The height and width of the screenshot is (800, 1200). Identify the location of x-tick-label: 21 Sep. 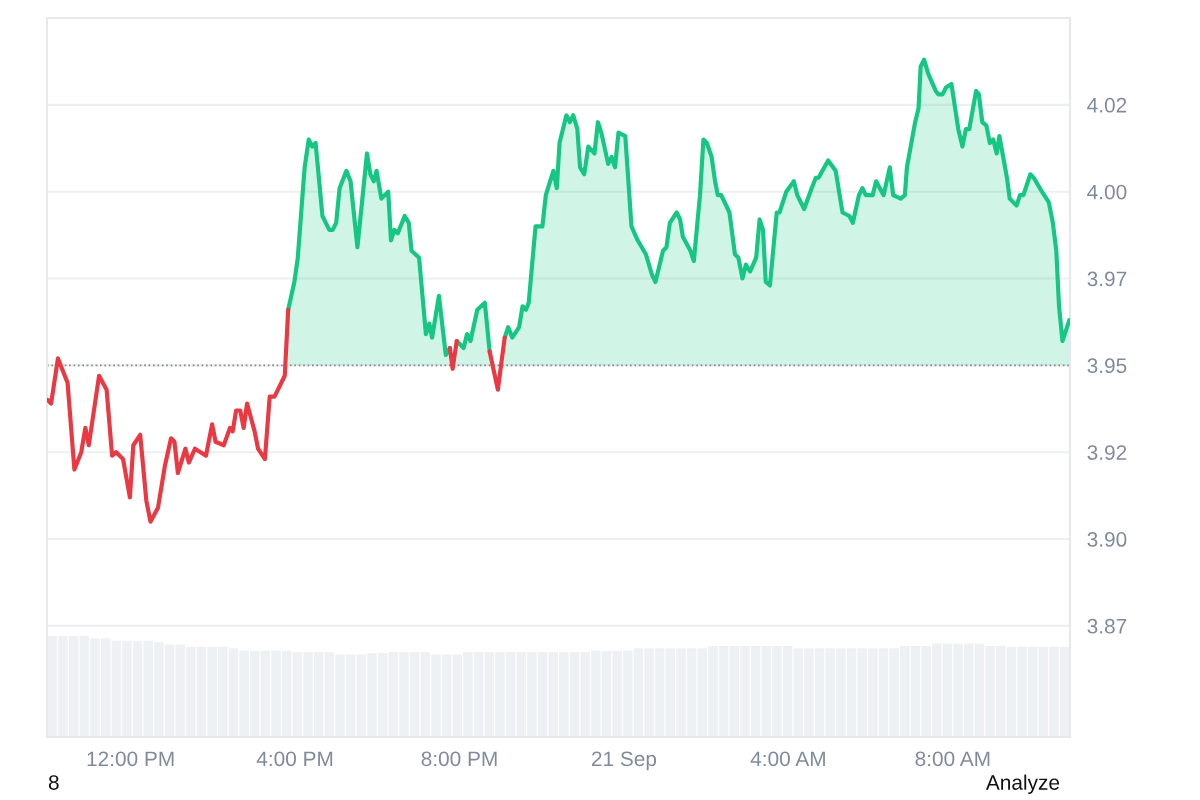
(624, 761).